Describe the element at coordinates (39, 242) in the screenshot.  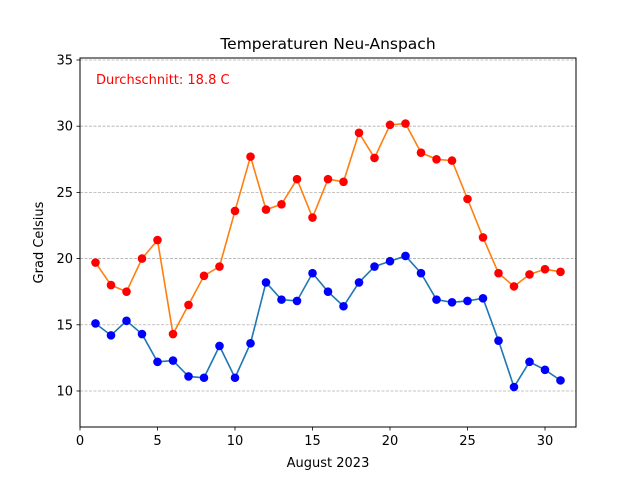
I see `y-axis-label: Grad Celsius` at that location.